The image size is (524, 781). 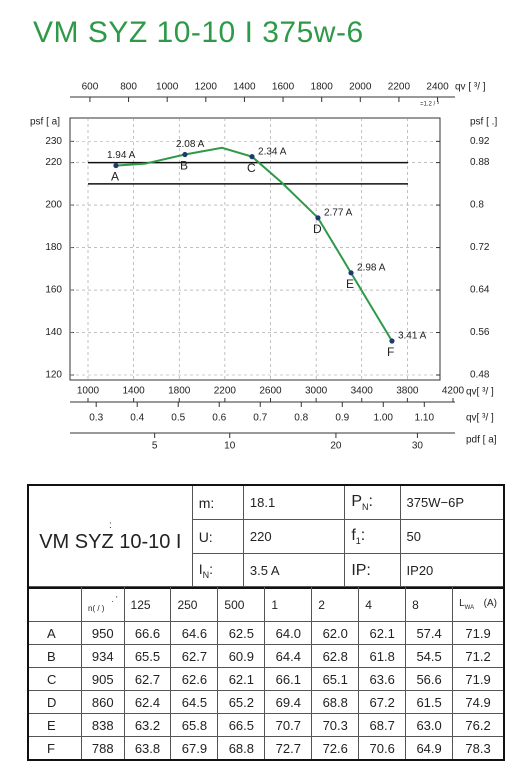 I want to click on header-cell: 1, so click(x=288, y=604).